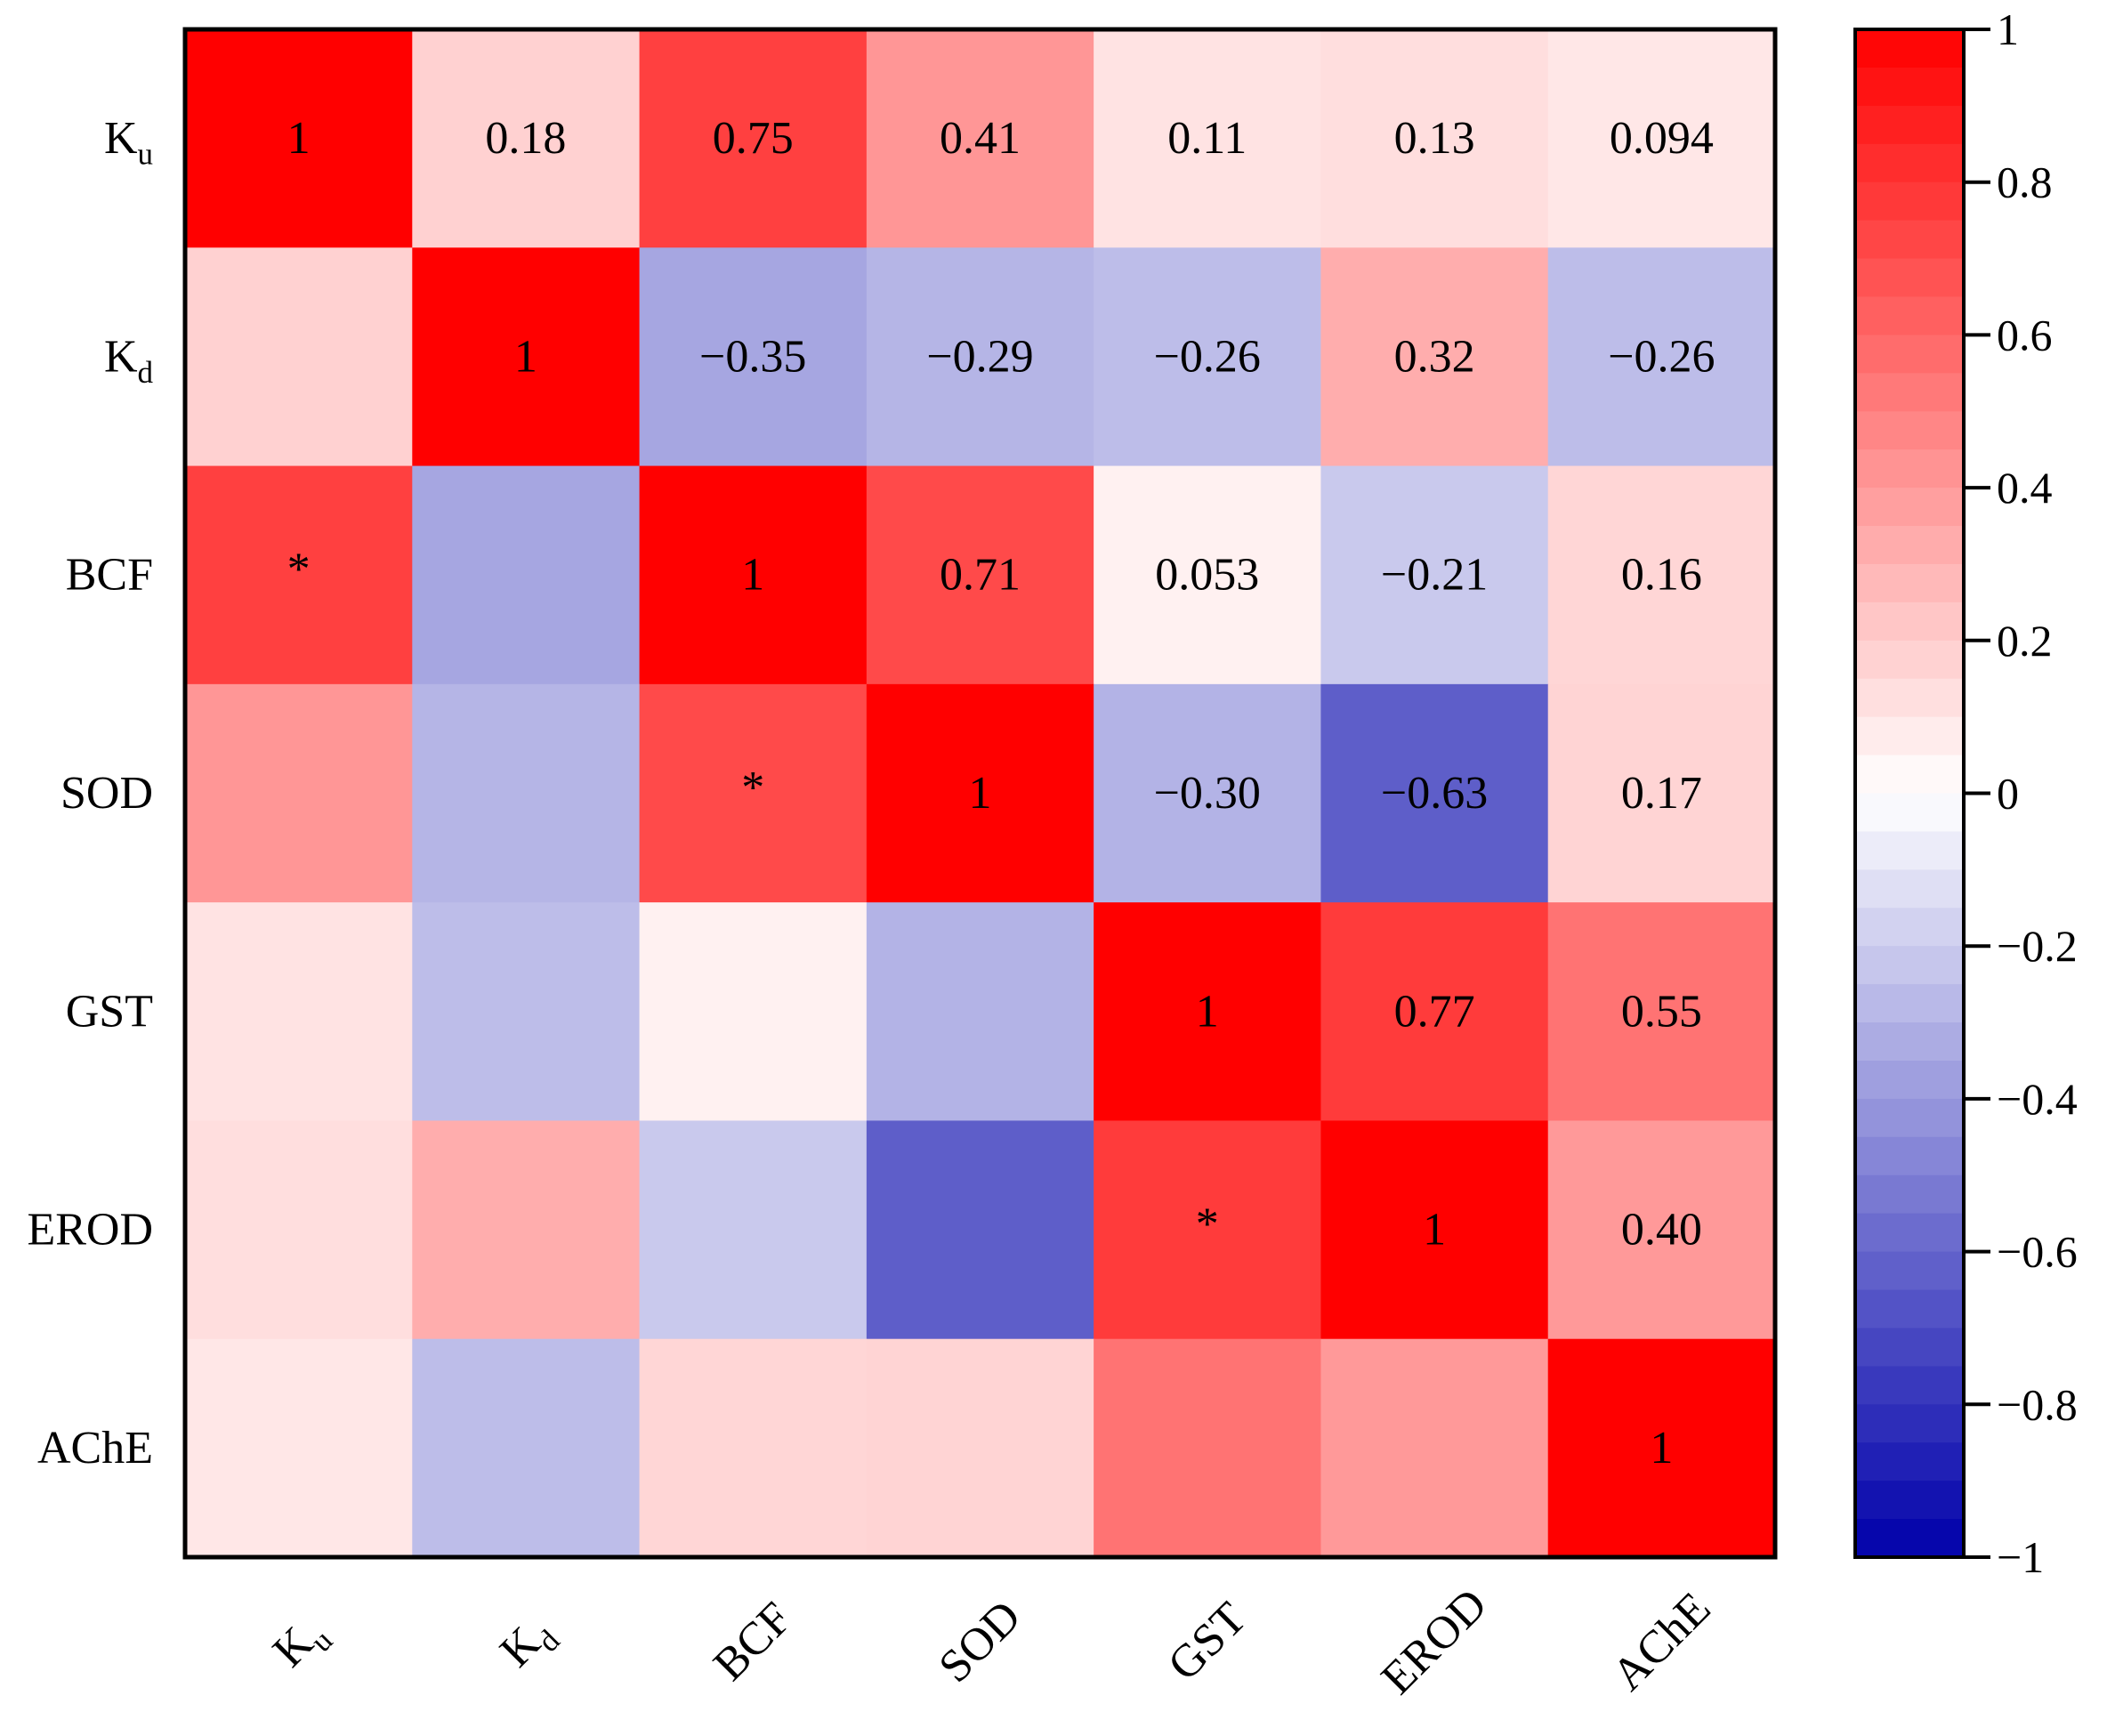 The image size is (2107, 1736). I want to click on x-axis-label: Ku, so click(301, 1644).